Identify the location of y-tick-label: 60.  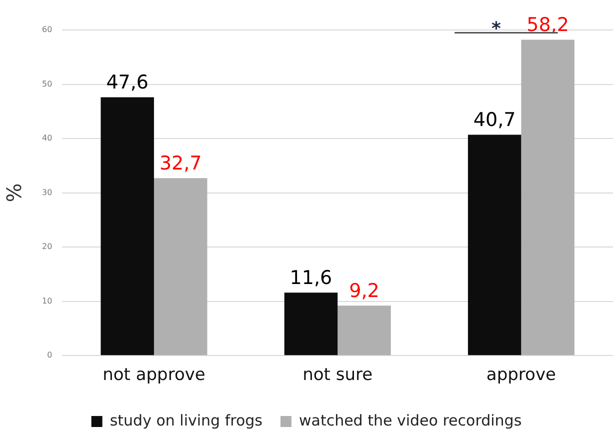
(47, 29).